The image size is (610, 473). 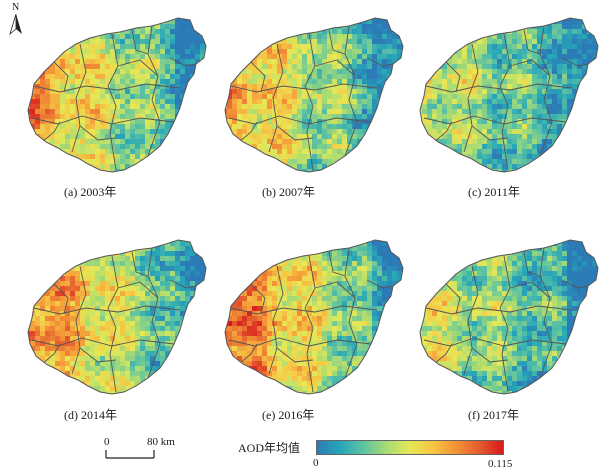 I want to click on legend-title: AOD年均值, so click(x=269, y=448).